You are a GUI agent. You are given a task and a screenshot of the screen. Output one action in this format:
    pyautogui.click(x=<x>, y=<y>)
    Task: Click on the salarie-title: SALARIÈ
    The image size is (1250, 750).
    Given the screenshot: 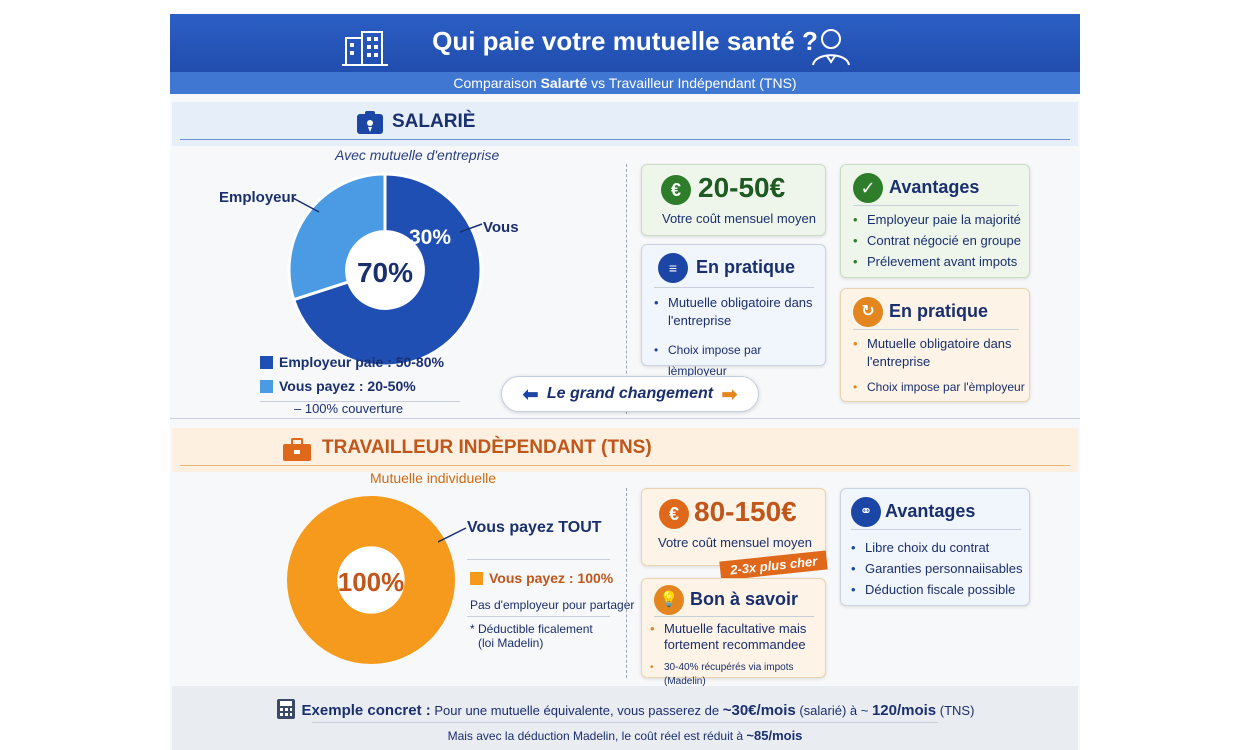 What is the action you would take?
    pyautogui.click(x=434, y=121)
    